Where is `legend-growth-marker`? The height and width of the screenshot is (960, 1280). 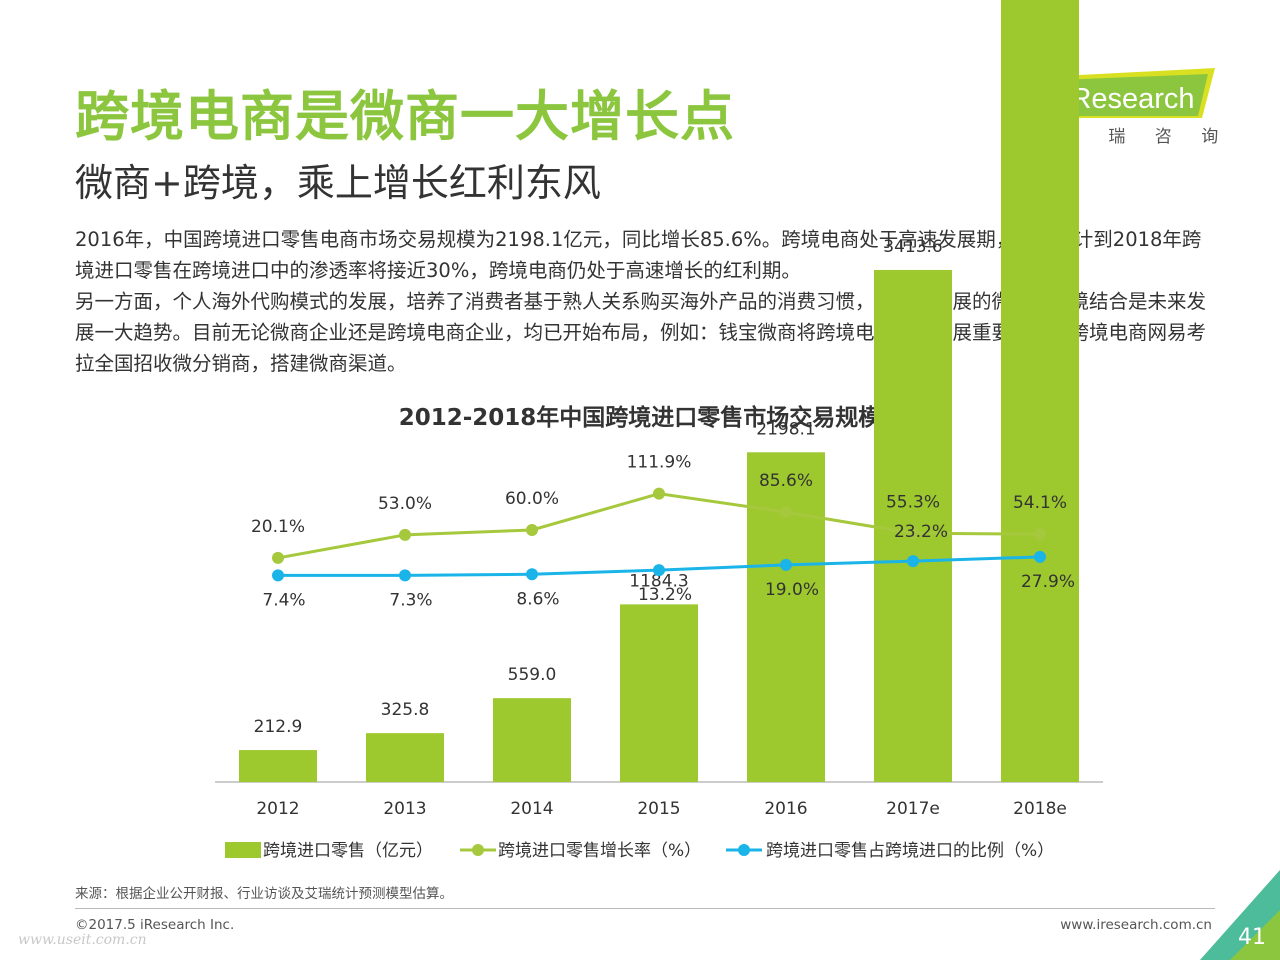 legend-growth-marker is located at coordinates (478, 850).